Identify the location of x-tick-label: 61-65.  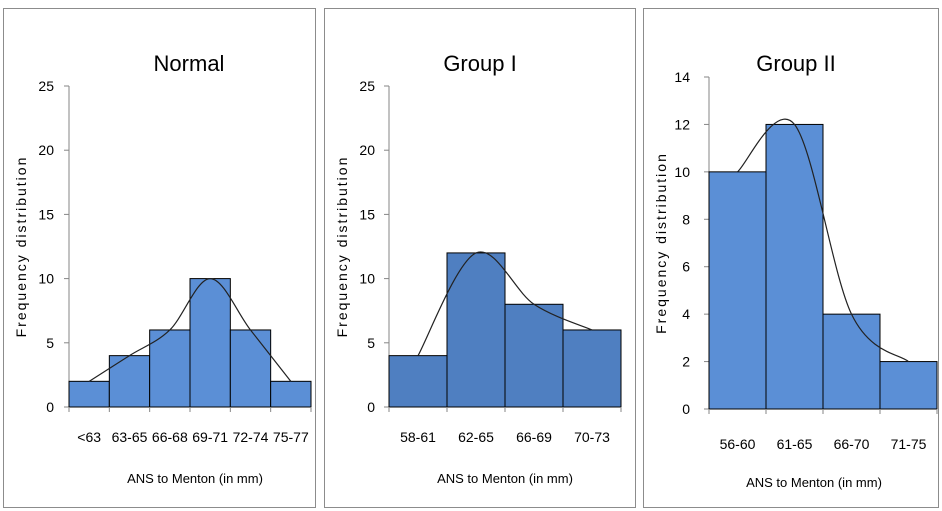
(795, 444).